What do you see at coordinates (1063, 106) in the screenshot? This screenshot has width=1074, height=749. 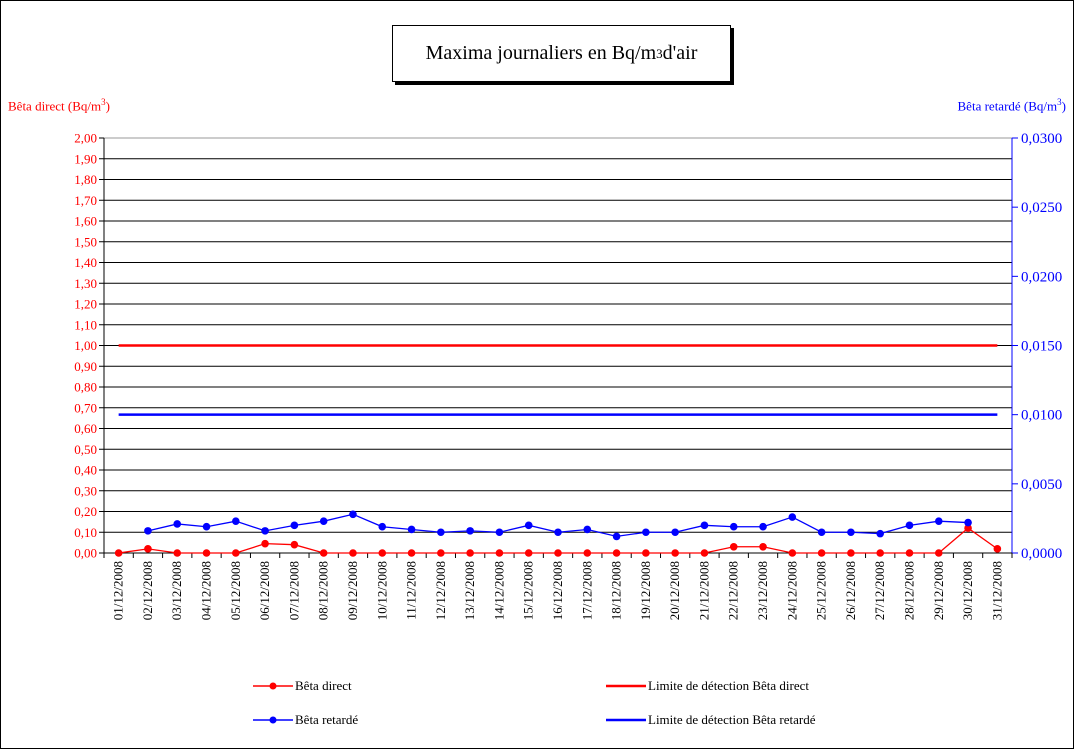 I see `y-right-title-tail: )` at bounding box center [1063, 106].